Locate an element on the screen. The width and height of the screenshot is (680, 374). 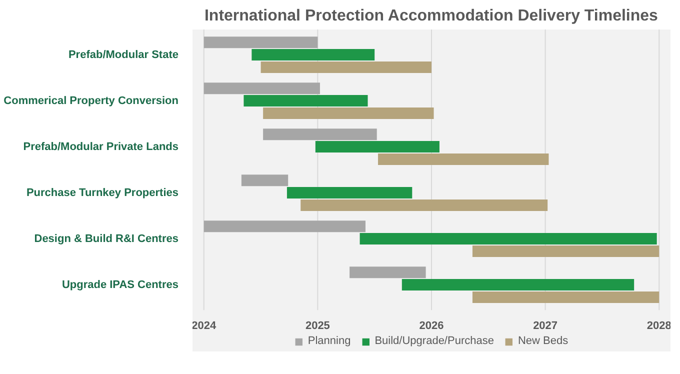
x-tick-label: 2025 is located at coordinates (317, 326).